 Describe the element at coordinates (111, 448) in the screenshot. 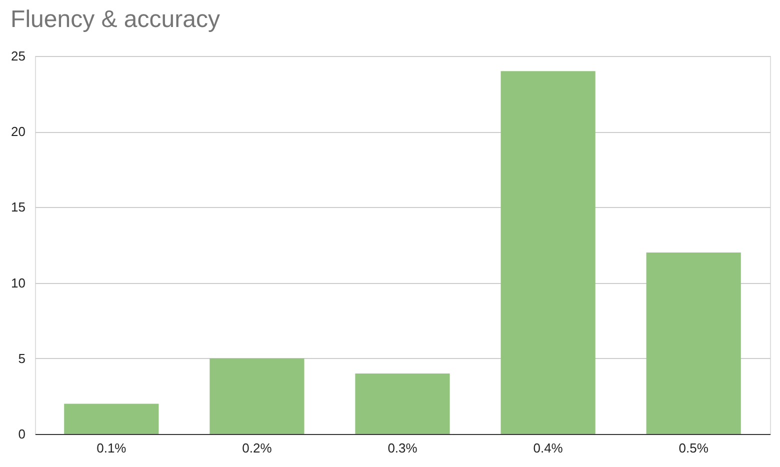

I see `x-tick-label: 0.1%` at that location.